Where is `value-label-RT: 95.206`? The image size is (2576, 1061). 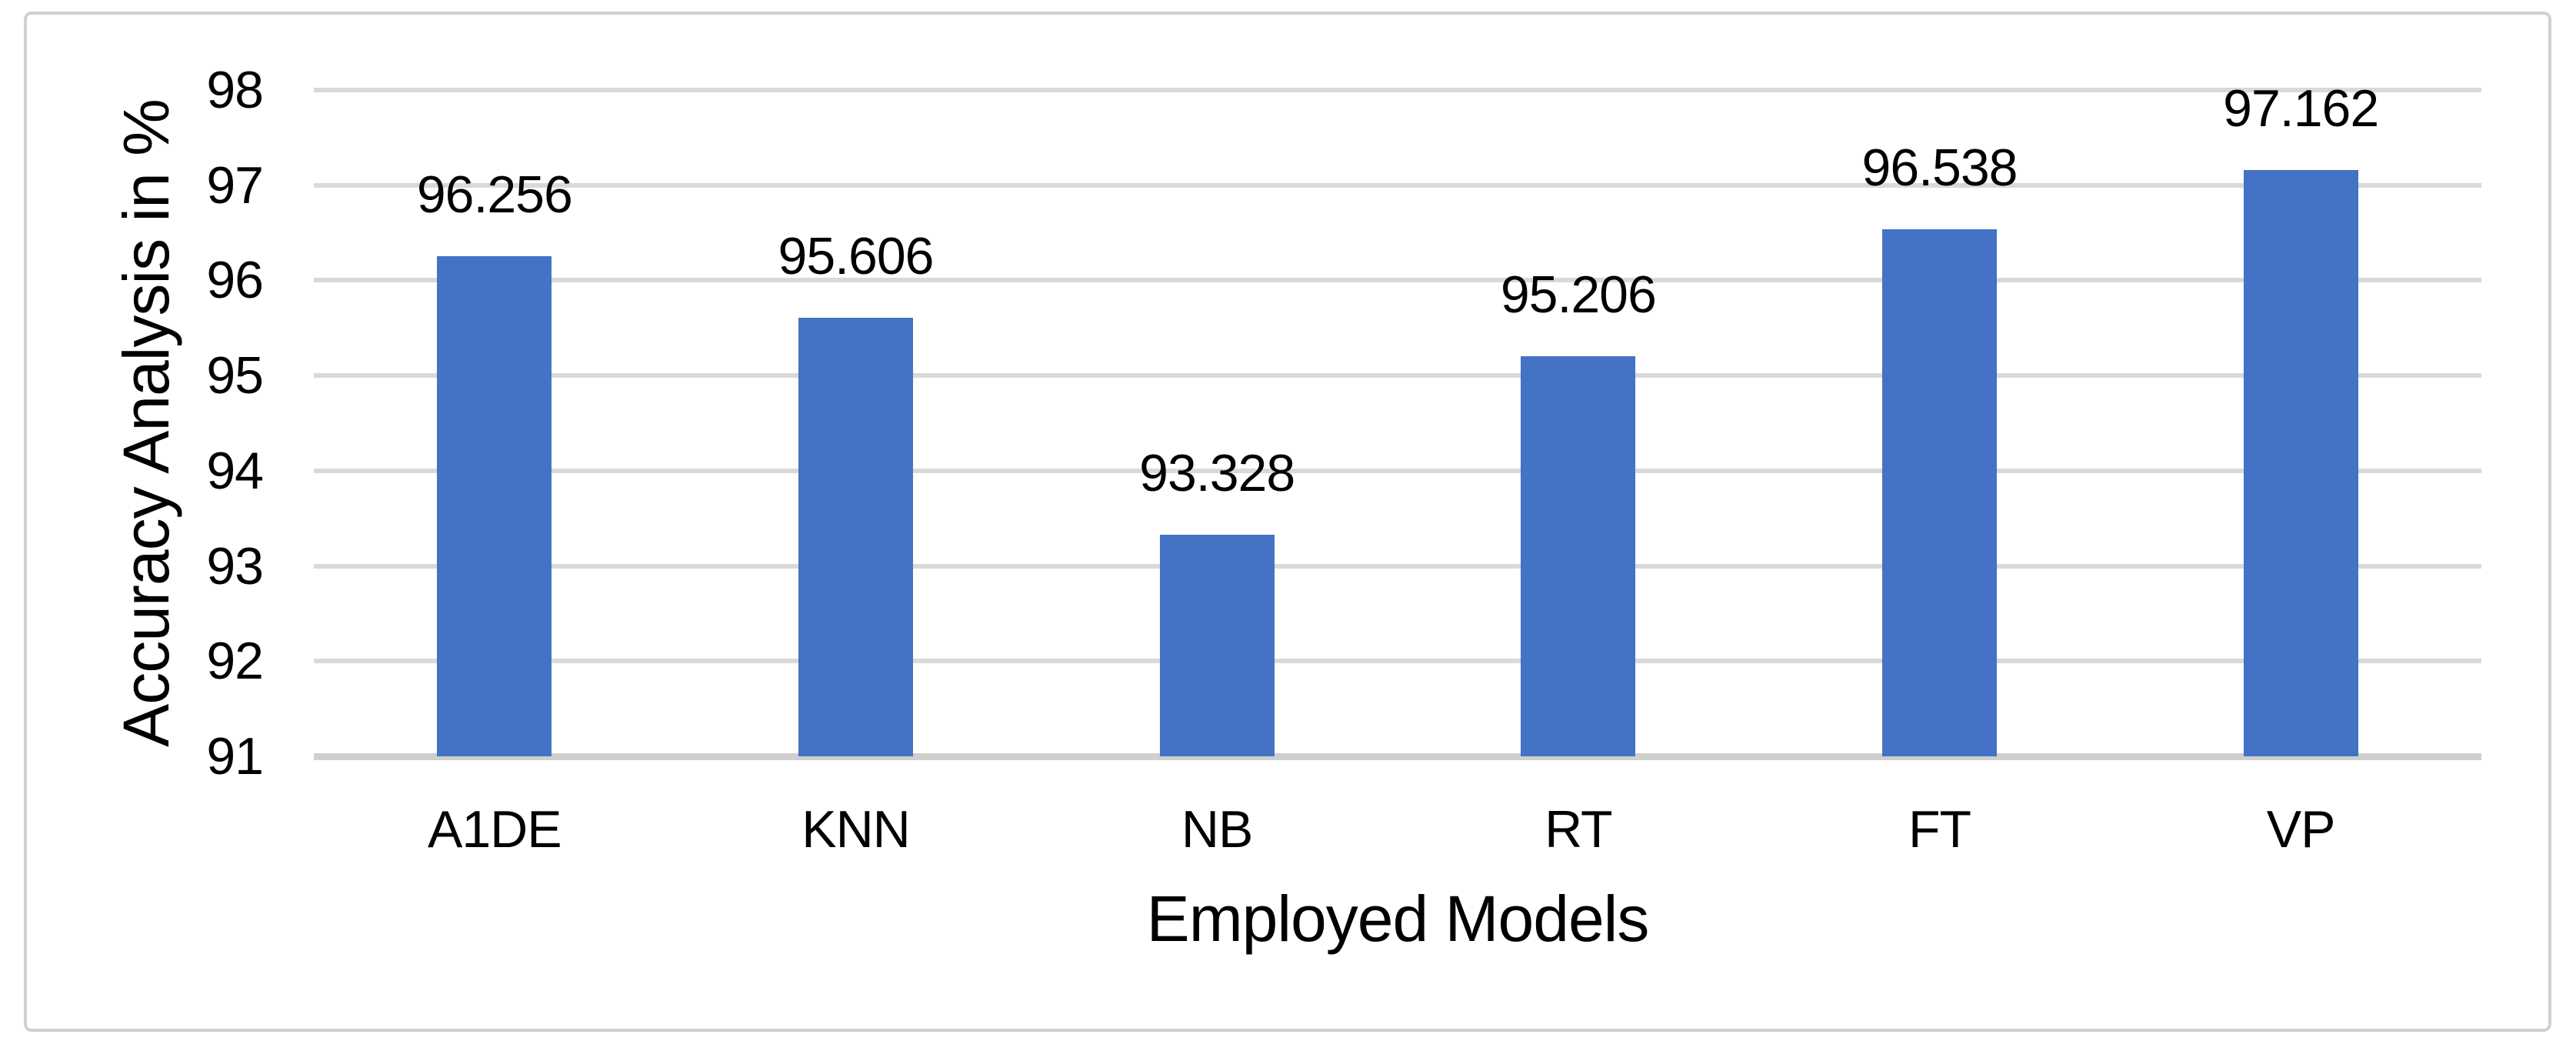 value-label-RT: 95.206 is located at coordinates (1578, 294).